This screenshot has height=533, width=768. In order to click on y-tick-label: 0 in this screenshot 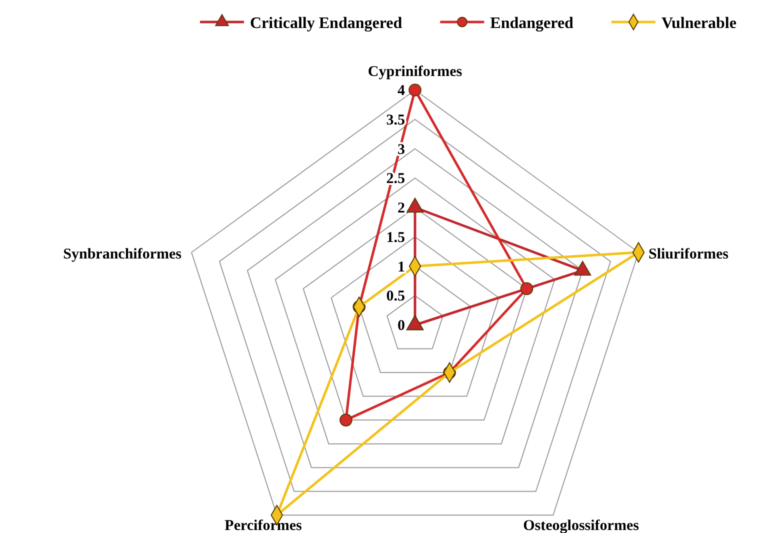, I will do `click(401, 326)`.